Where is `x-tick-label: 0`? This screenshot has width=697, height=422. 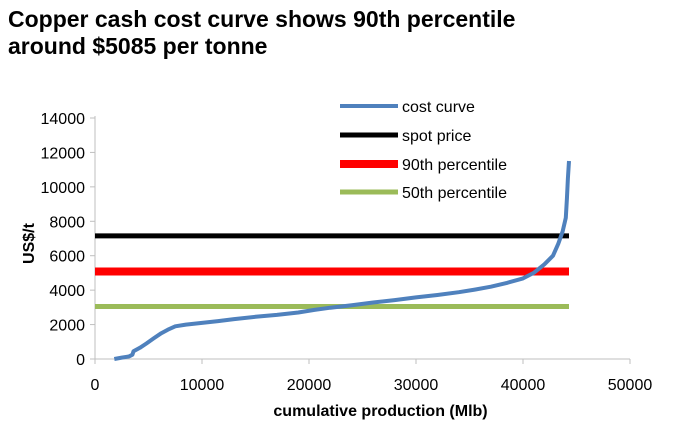
x-tick-label: 0 is located at coordinates (95, 385).